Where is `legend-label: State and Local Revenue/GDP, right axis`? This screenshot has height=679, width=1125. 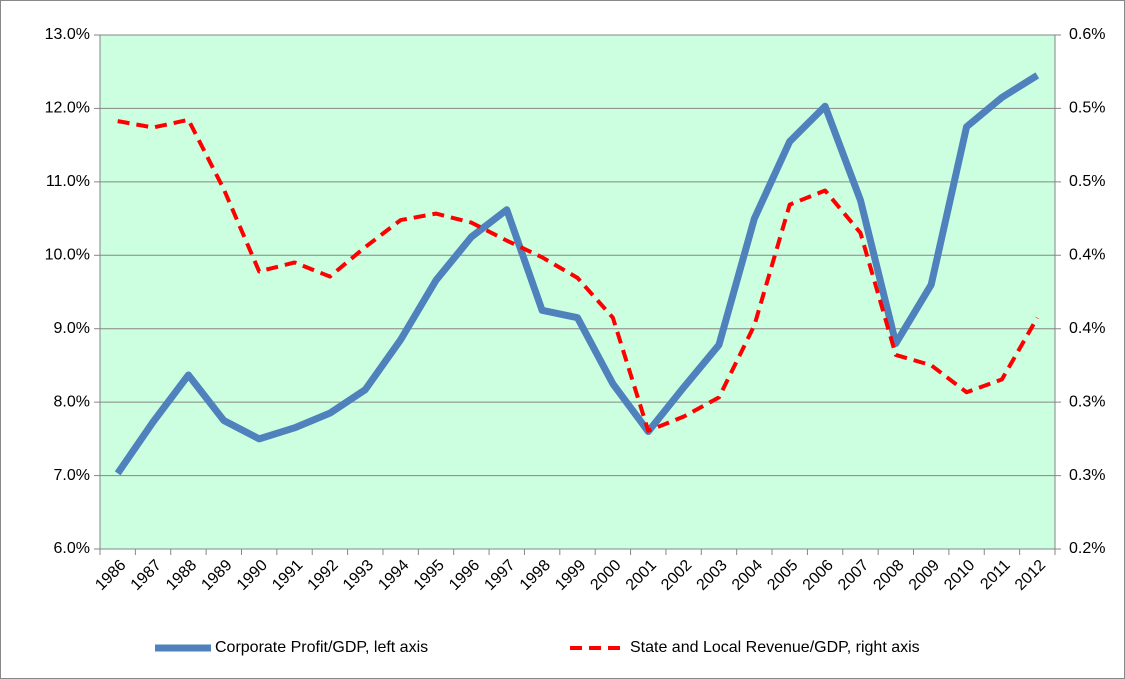
legend-label: State and Local Revenue/GDP, right axis is located at coordinates (775, 647).